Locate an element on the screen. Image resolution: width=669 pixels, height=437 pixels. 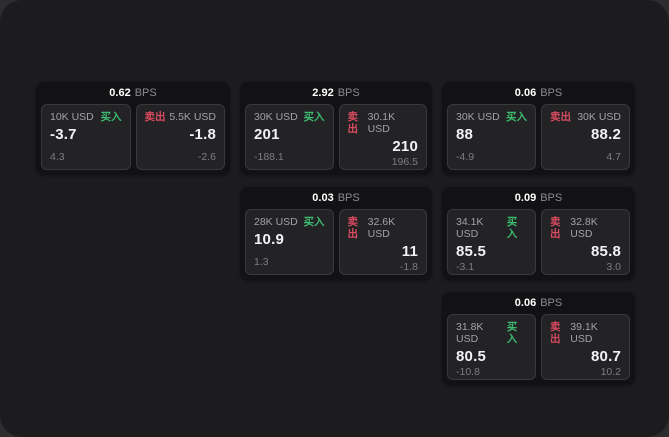
buy-delta: 4.3 is located at coordinates (57, 157).